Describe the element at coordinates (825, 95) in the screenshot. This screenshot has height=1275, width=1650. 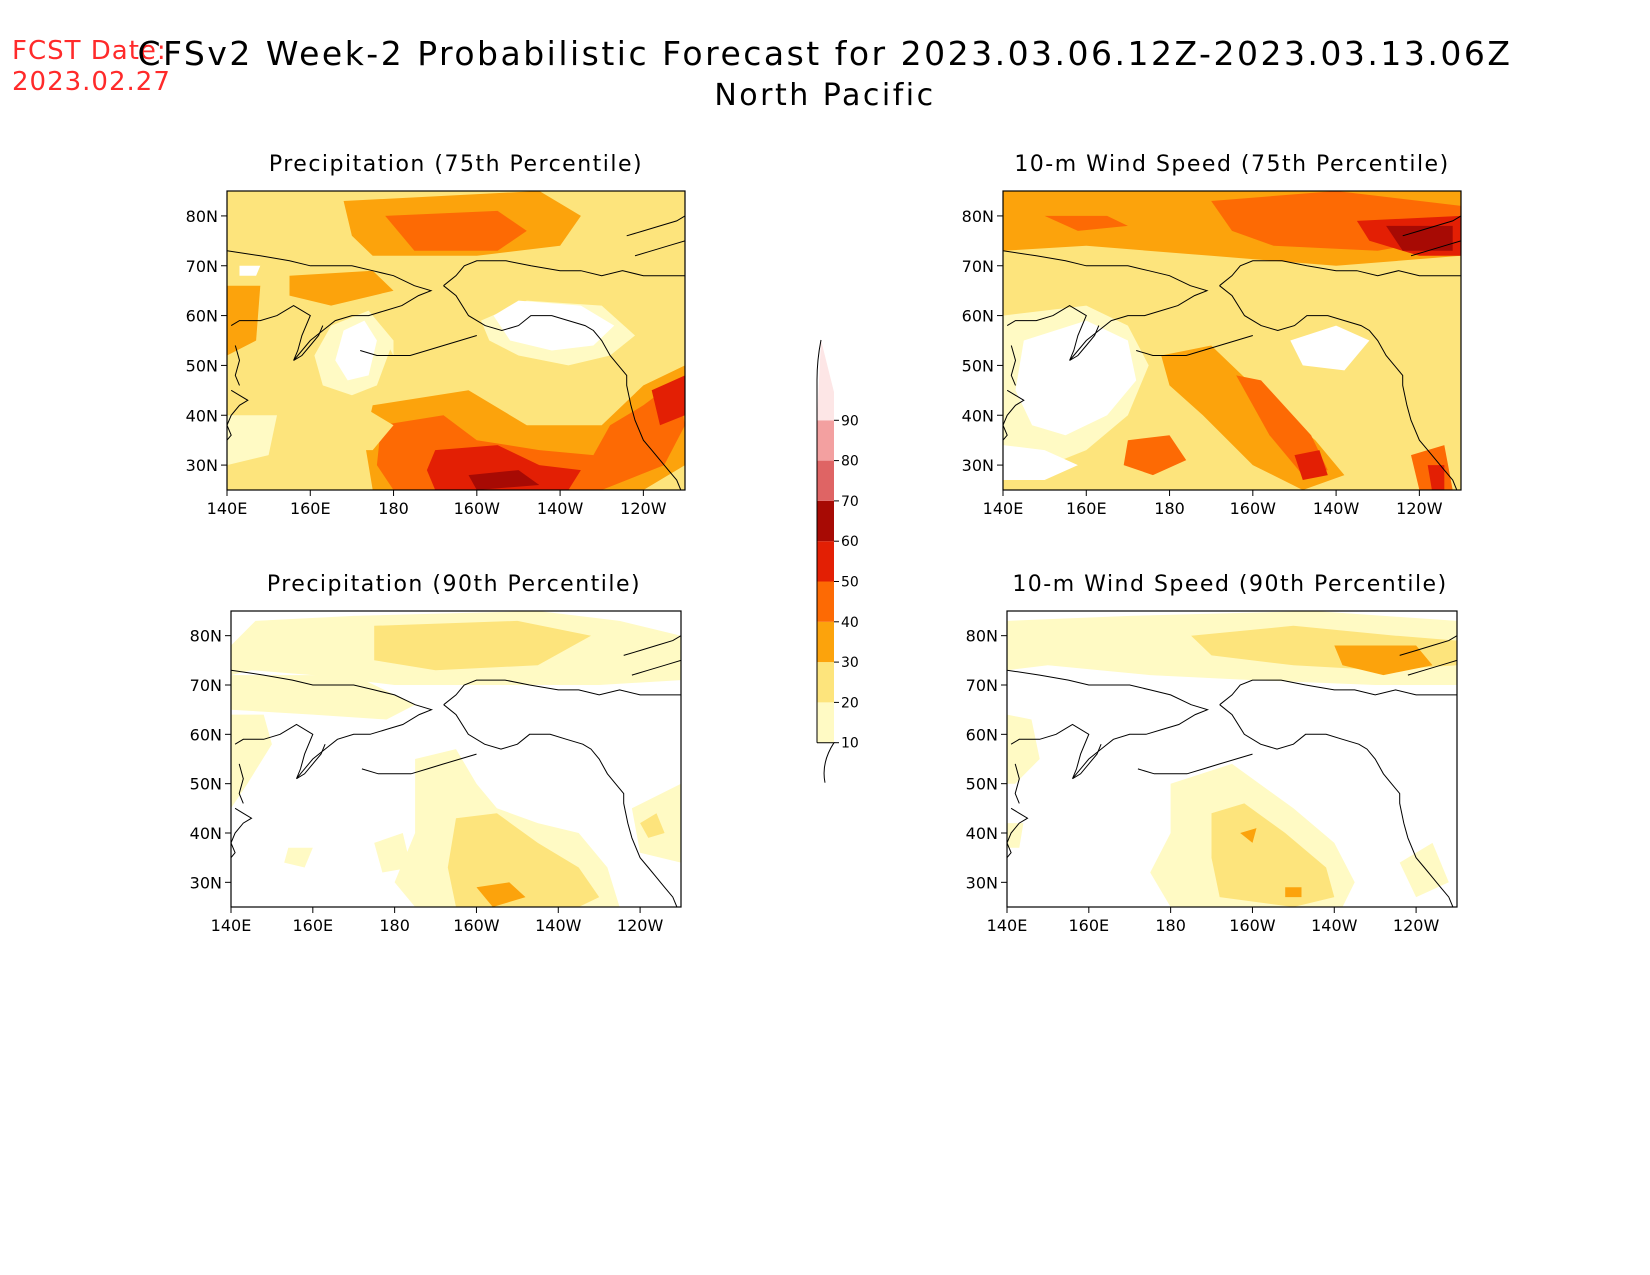
I see `region-subtitle: North Pacific` at that location.